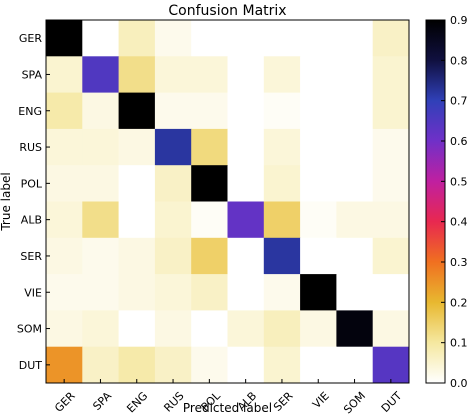  I want to click on heatmap-cell-rus-eng, so click(137, 147).